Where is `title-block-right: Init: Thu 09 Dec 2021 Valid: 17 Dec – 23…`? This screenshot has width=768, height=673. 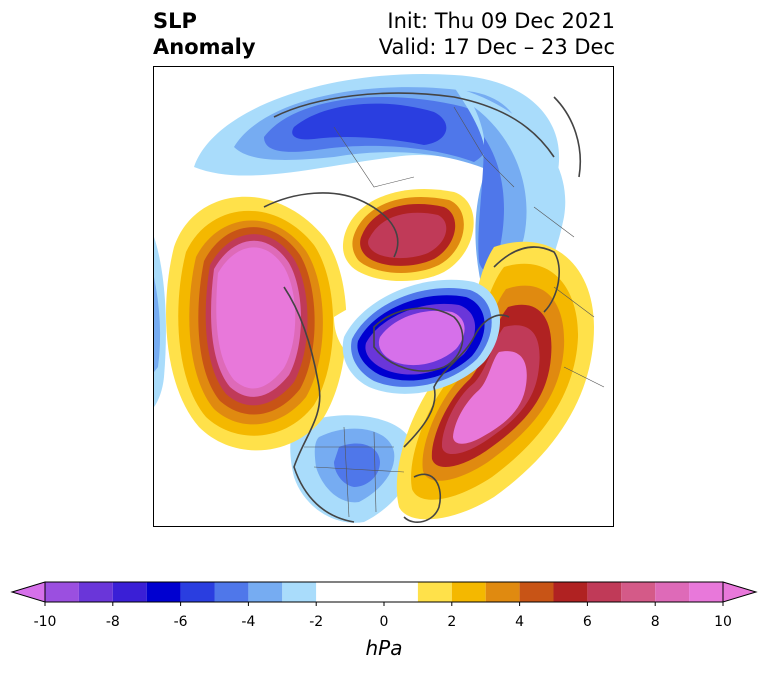 title-block-right: Init: Thu 09 Dec 2021 Valid: 17 Dec – 23… is located at coordinates (497, 34).